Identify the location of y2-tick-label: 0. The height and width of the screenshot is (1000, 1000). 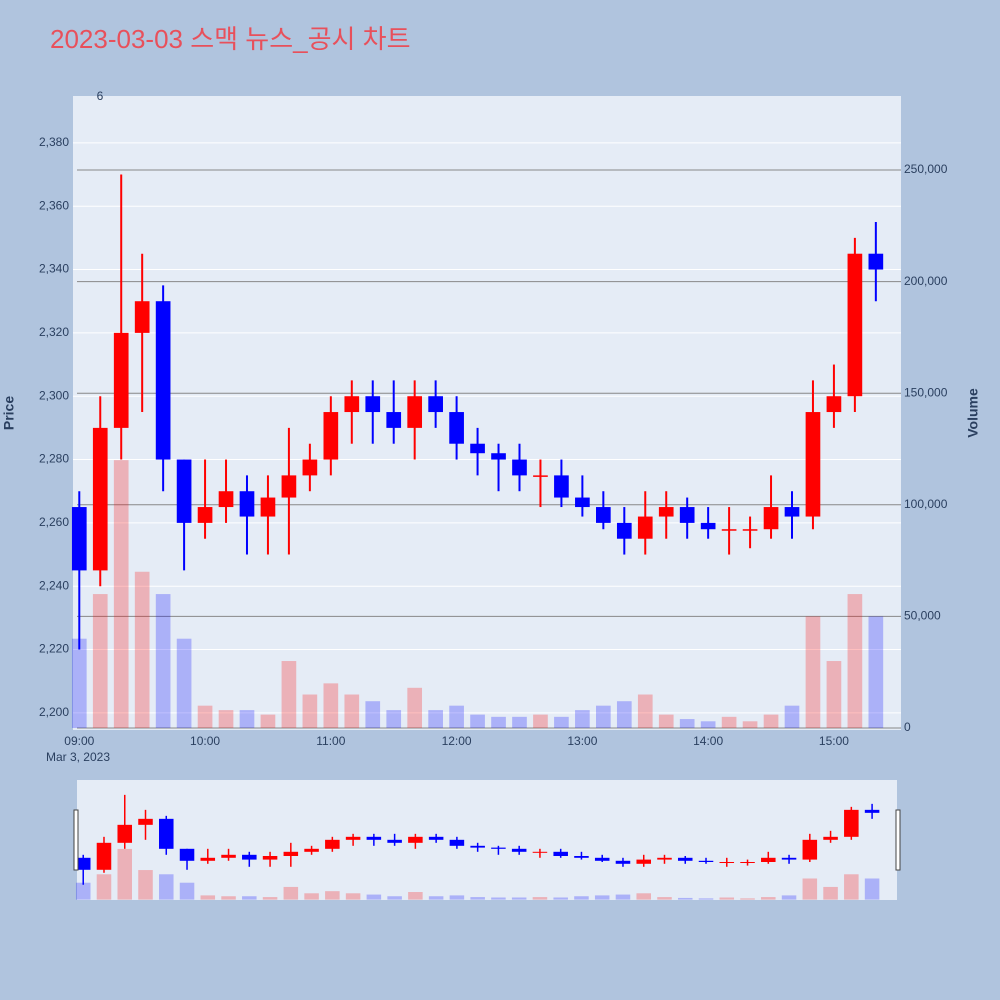
(907, 727).